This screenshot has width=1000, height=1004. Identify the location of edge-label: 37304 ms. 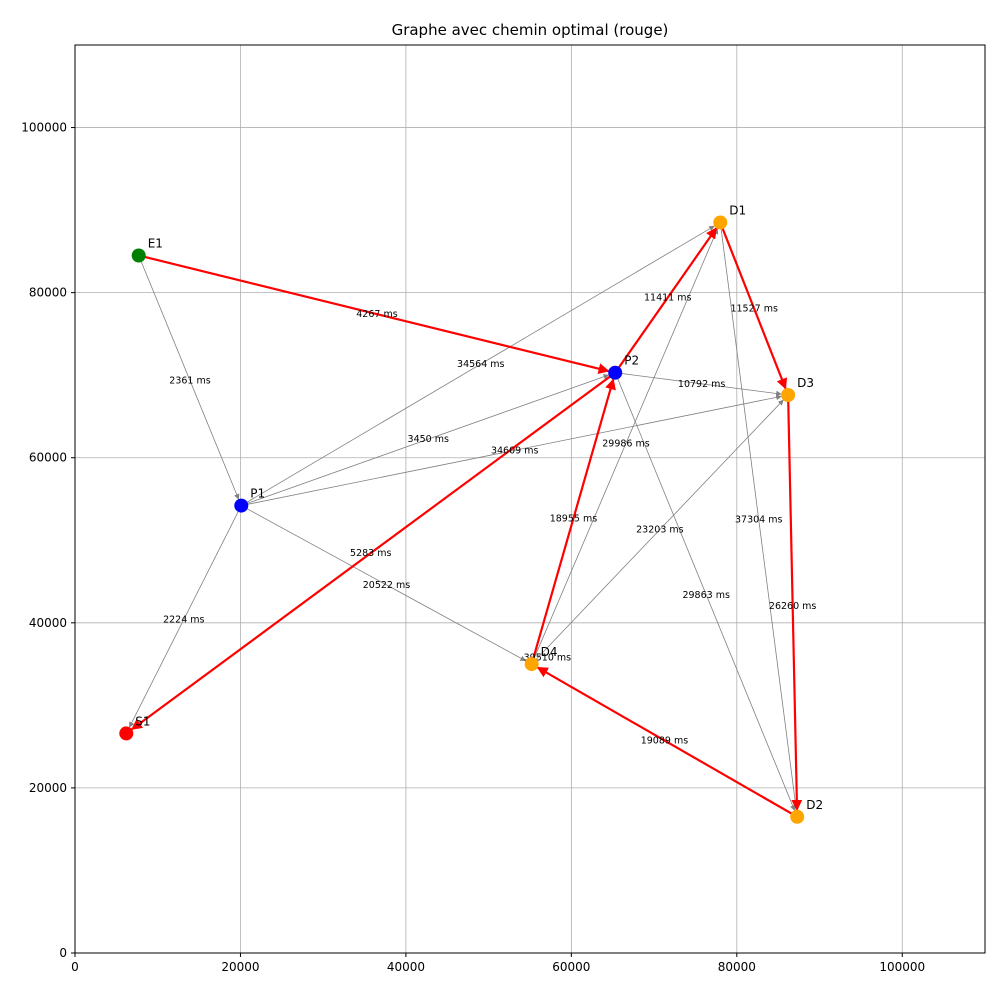
(758, 520).